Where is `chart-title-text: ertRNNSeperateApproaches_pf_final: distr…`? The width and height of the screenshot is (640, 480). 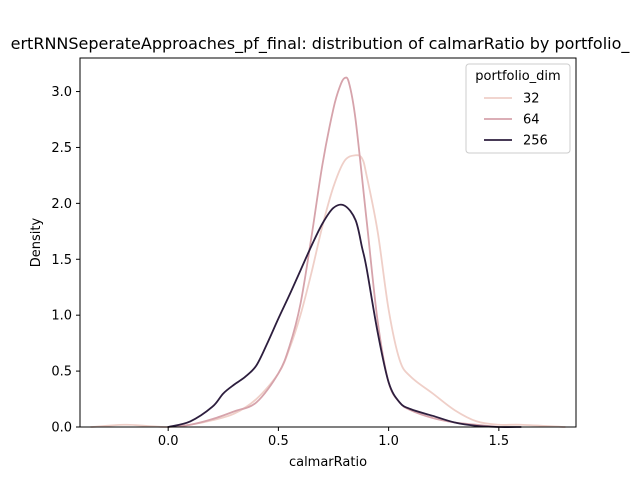 chart-title-text: ertRNNSeperateApproaches_pf_final: distr… is located at coordinates (320, 43).